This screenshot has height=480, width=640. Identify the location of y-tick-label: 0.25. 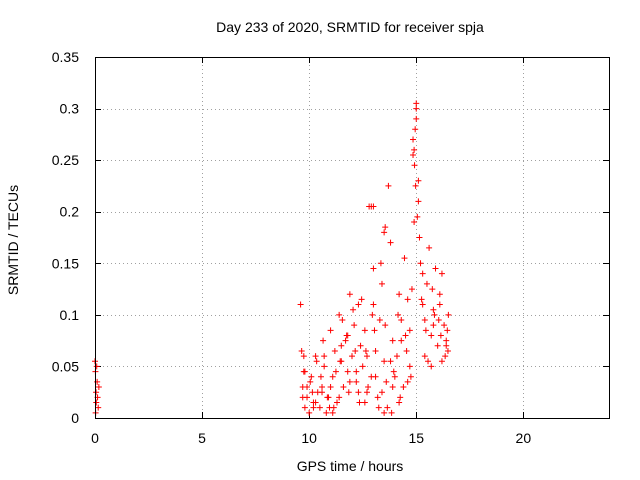
(65, 160).